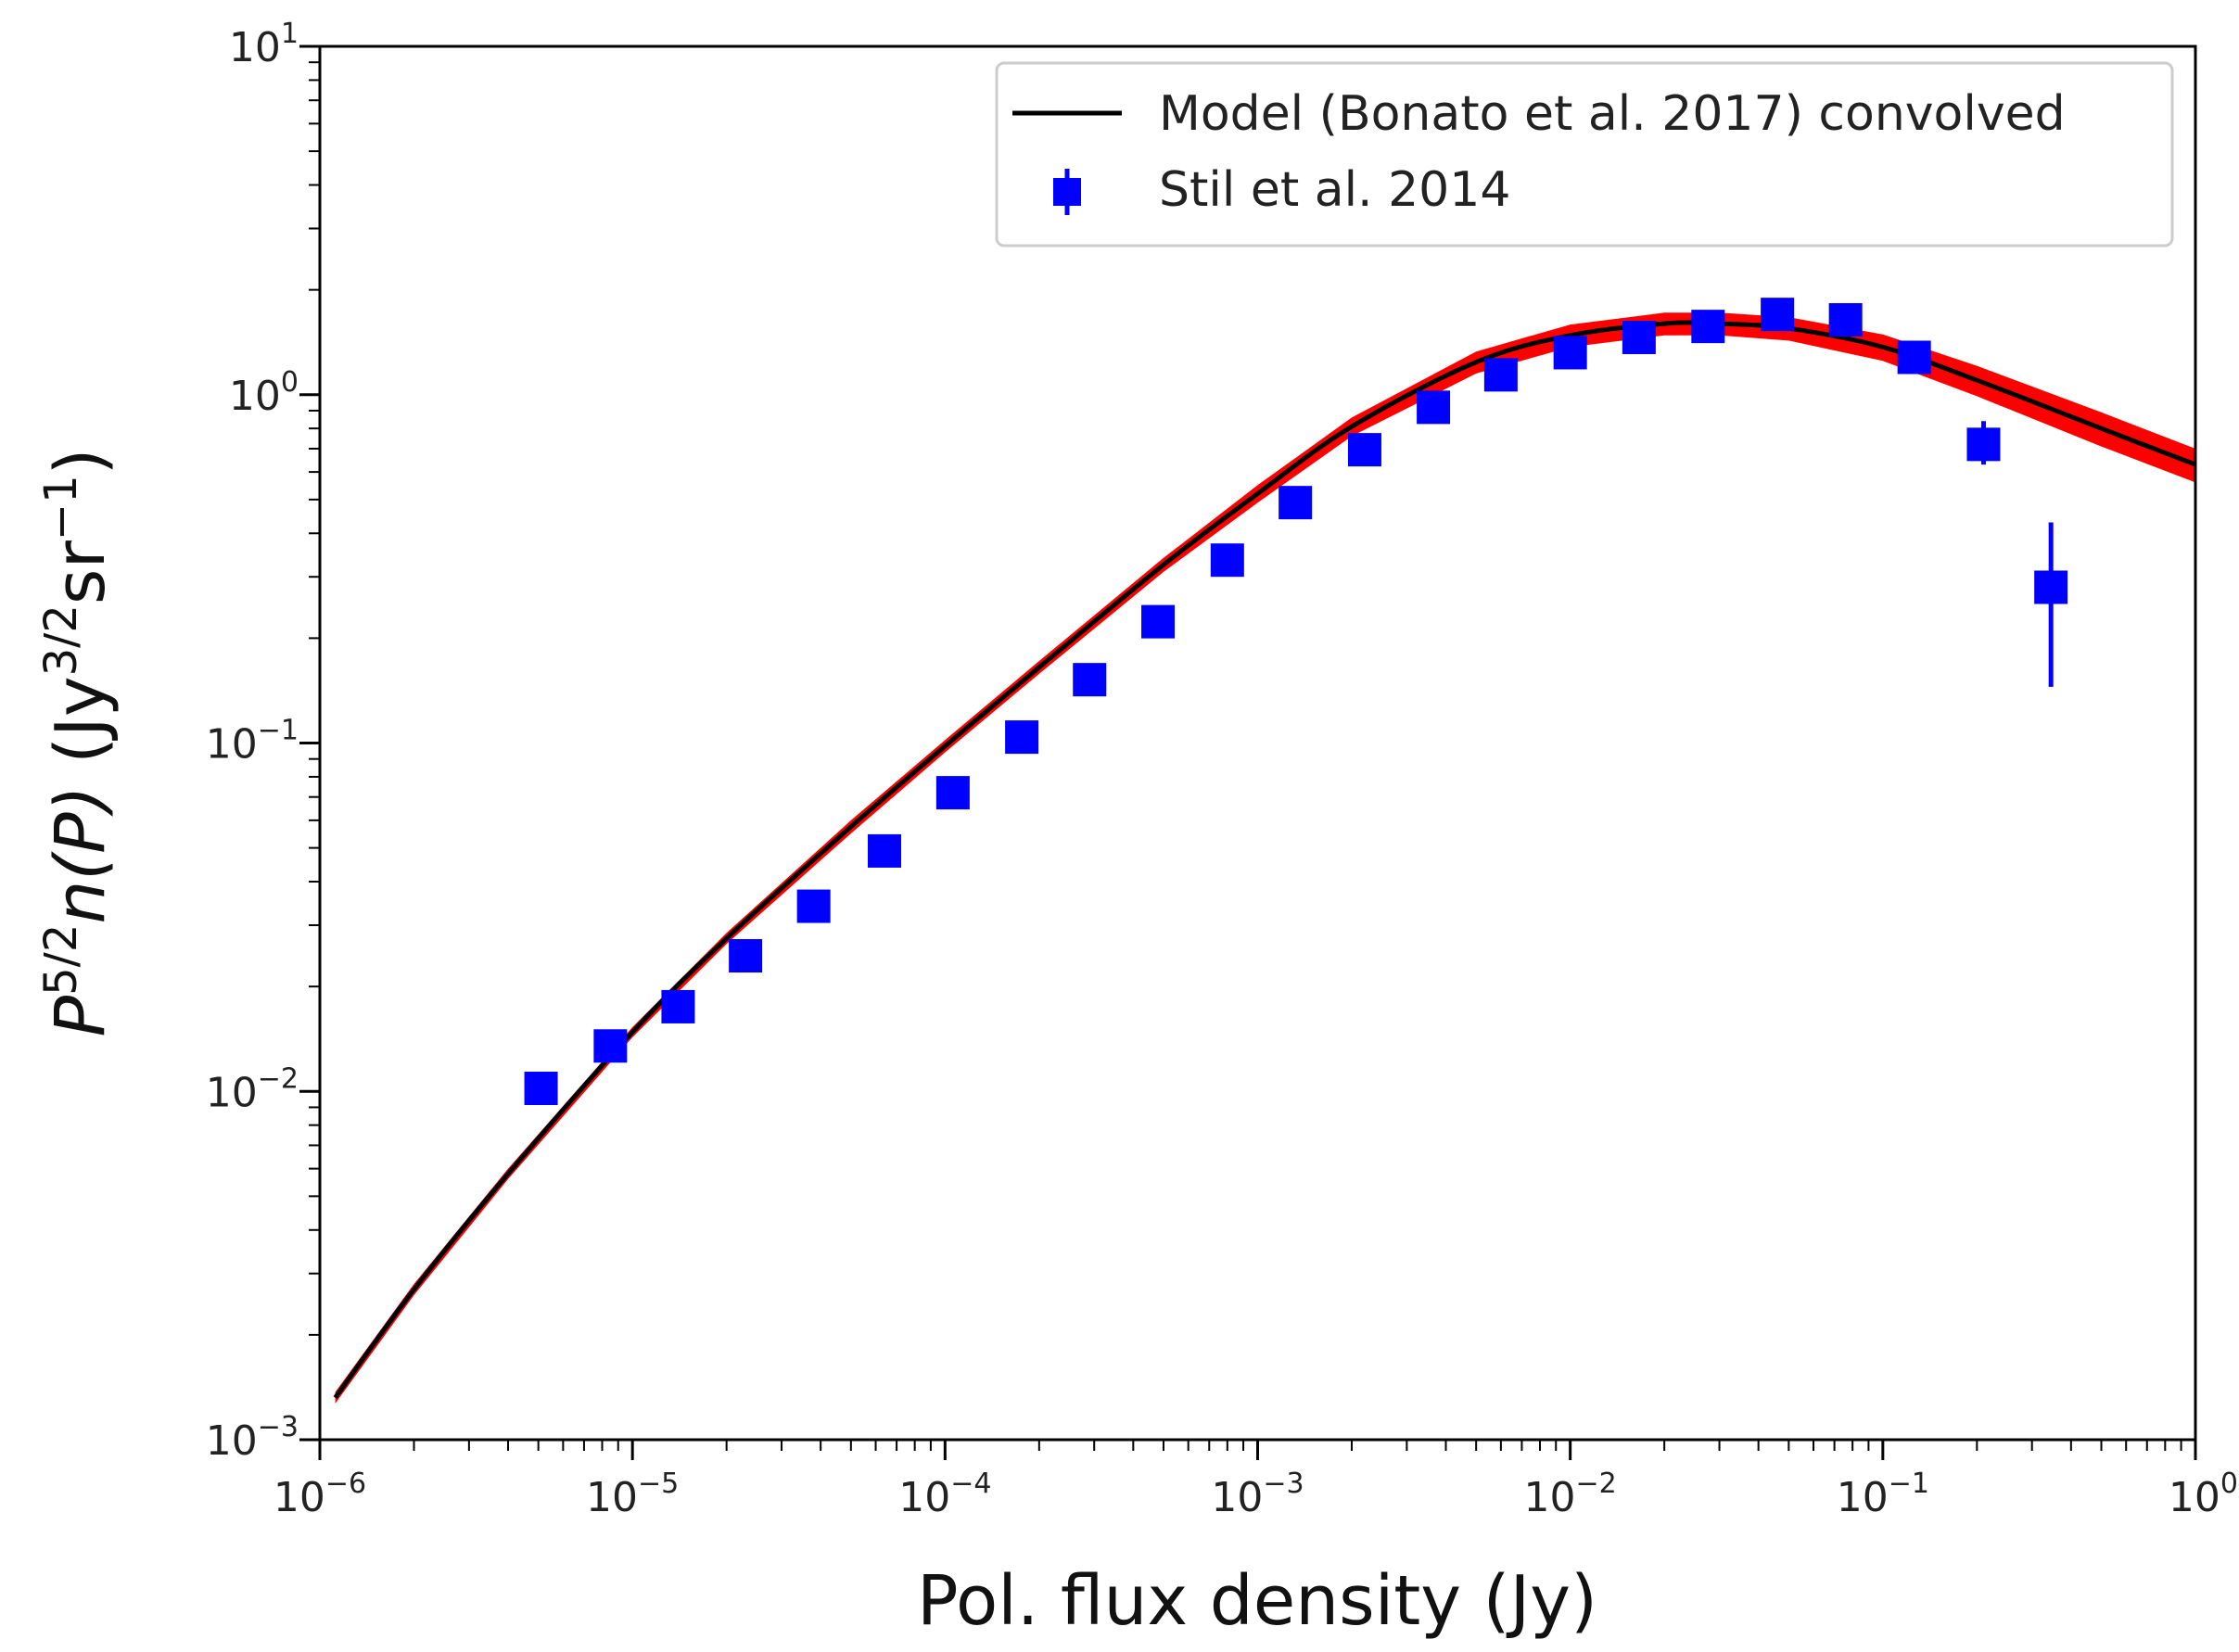 The height and width of the screenshot is (1652, 2239). I want to click on y-axis-title-units-power: 3/2, so click(61, 640).